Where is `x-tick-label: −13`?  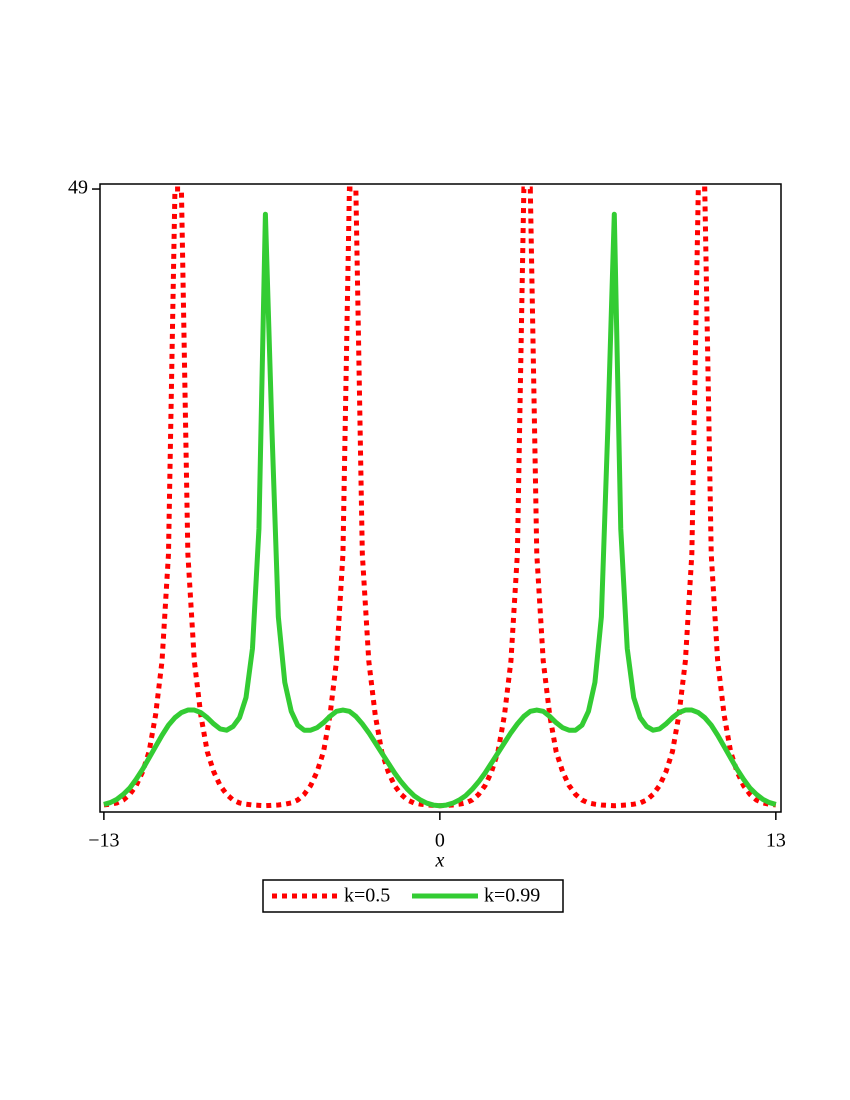
x-tick-label: −13 is located at coordinates (103, 841).